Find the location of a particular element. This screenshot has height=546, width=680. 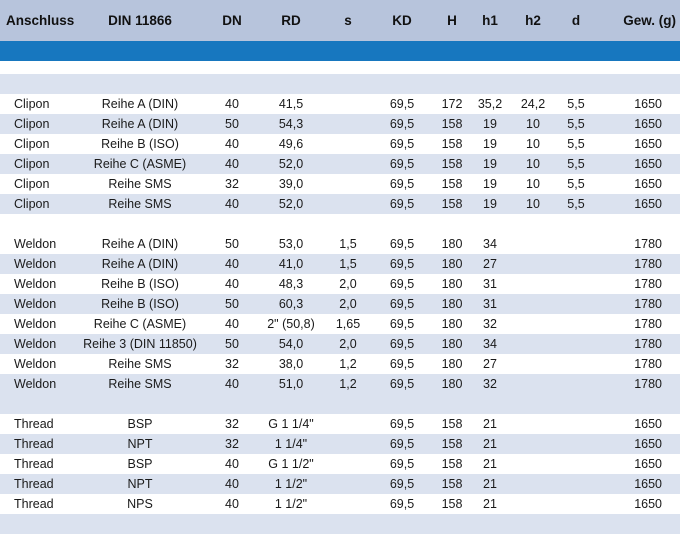

cell-rd: 51,0 is located at coordinates (291, 384).